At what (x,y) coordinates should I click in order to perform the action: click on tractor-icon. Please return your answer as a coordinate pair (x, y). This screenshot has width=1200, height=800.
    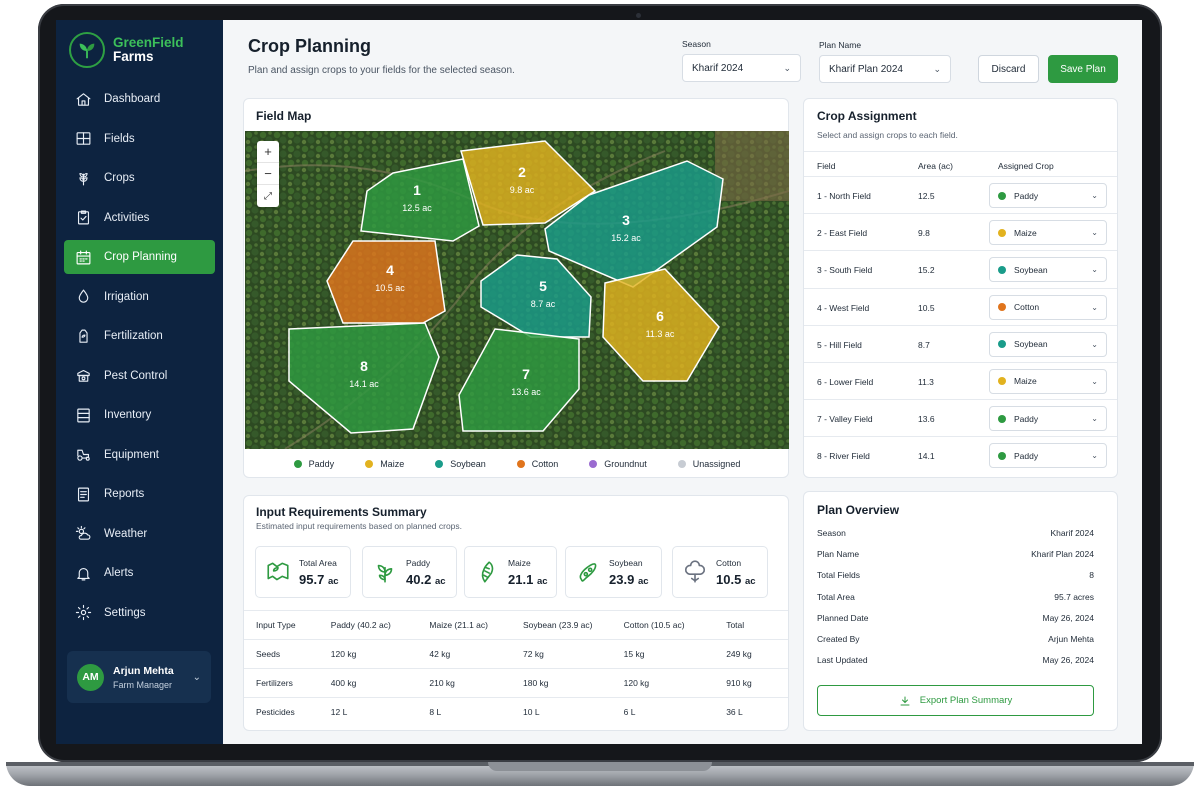
    Looking at the image, I should click on (83, 455).